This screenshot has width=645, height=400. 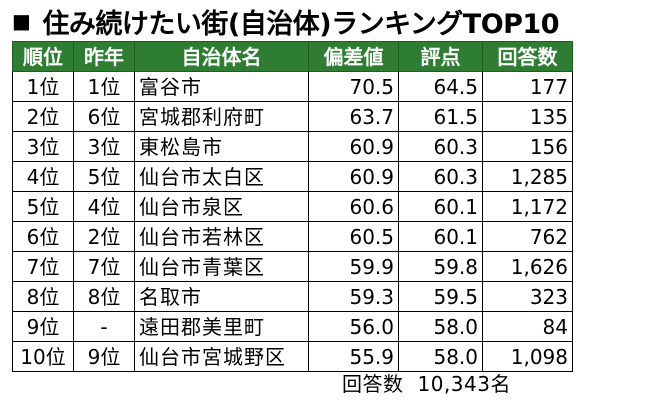 What do you see at coordinates (221, 206) in the screenshot?
I see `cell-municipality: 仙台市泉区` at bounding box center [221, 206].